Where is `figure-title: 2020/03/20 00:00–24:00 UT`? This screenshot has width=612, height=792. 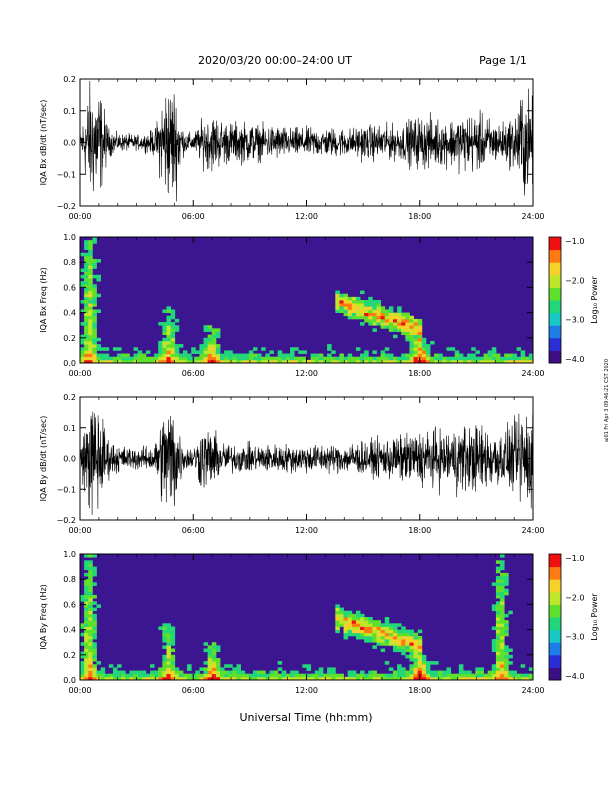
figure-title: 2020/03/20 00:00–24:00 UT is located at coordinates (275, 60).